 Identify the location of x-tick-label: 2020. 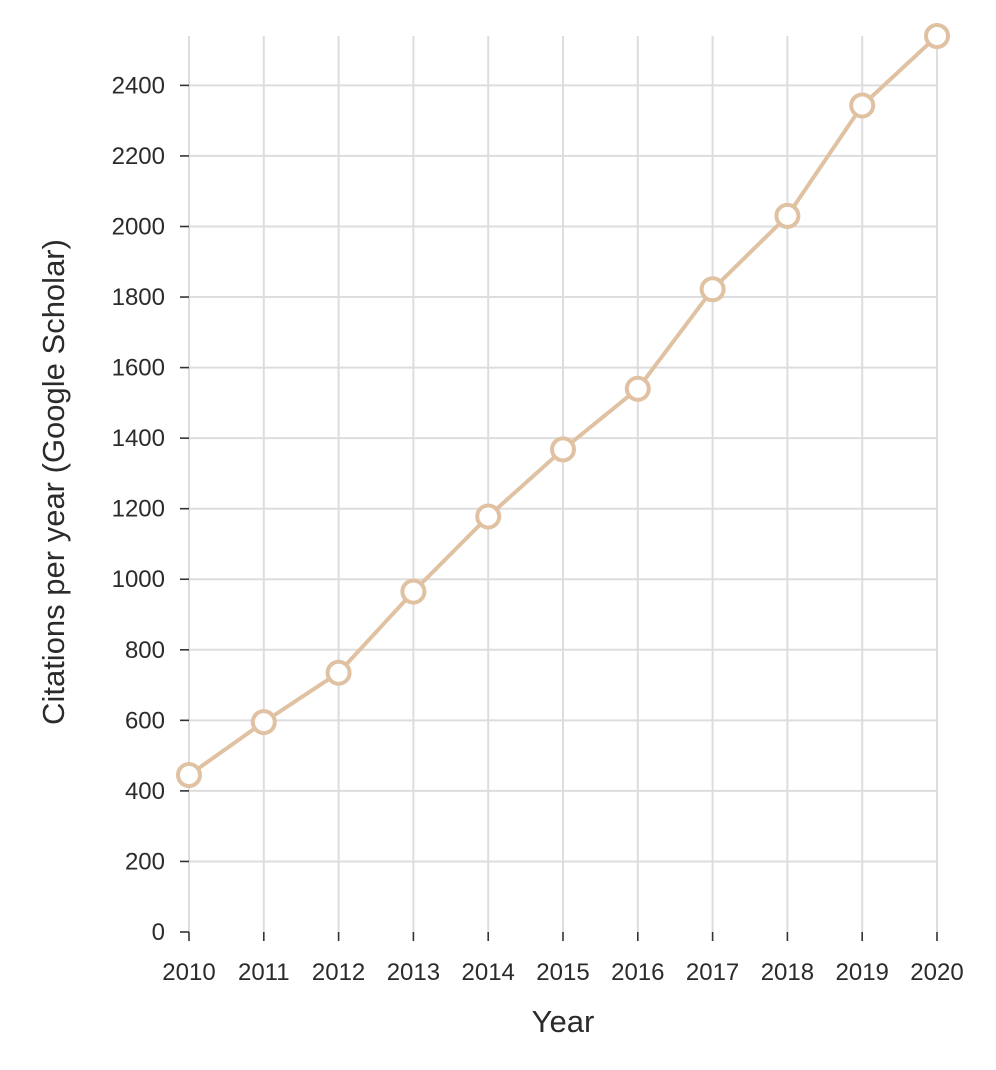
(936, 972).